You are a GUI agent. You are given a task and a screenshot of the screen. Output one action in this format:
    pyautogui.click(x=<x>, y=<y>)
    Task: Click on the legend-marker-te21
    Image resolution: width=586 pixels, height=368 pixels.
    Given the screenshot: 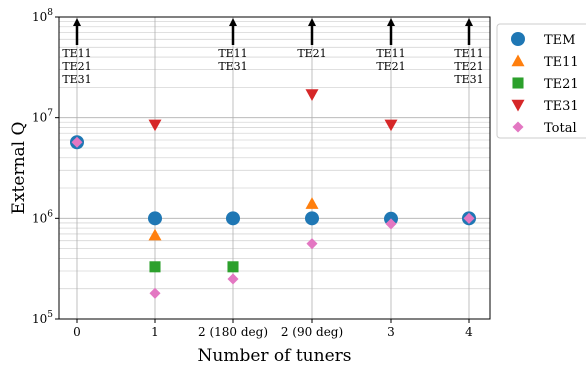 What is the action you would take?
    pyautogui.click(x=518, y=83)
    